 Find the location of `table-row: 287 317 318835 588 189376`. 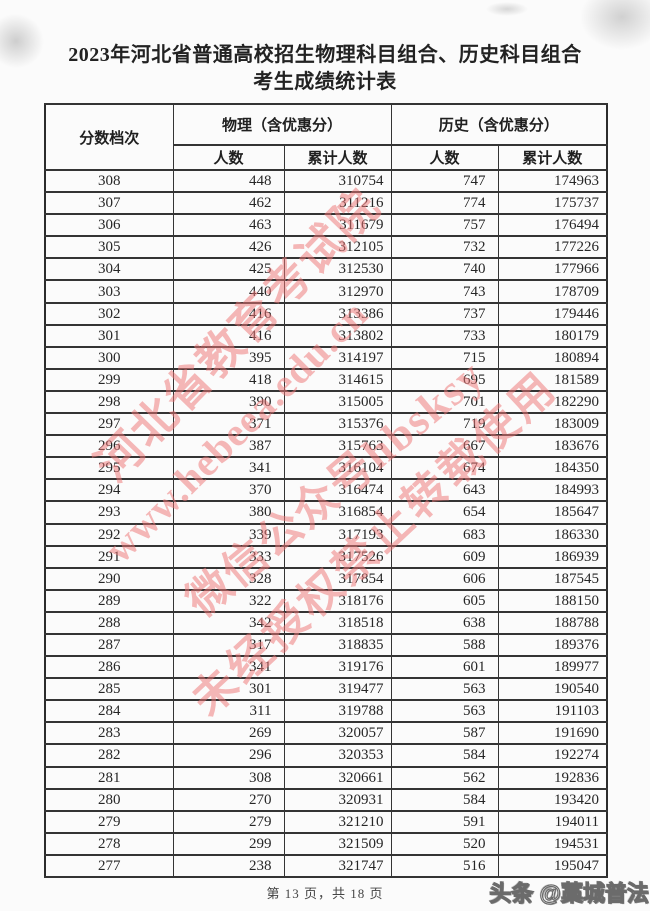

table-row: 287 317 318835 588 189376 is located at coordinates (326, 645).